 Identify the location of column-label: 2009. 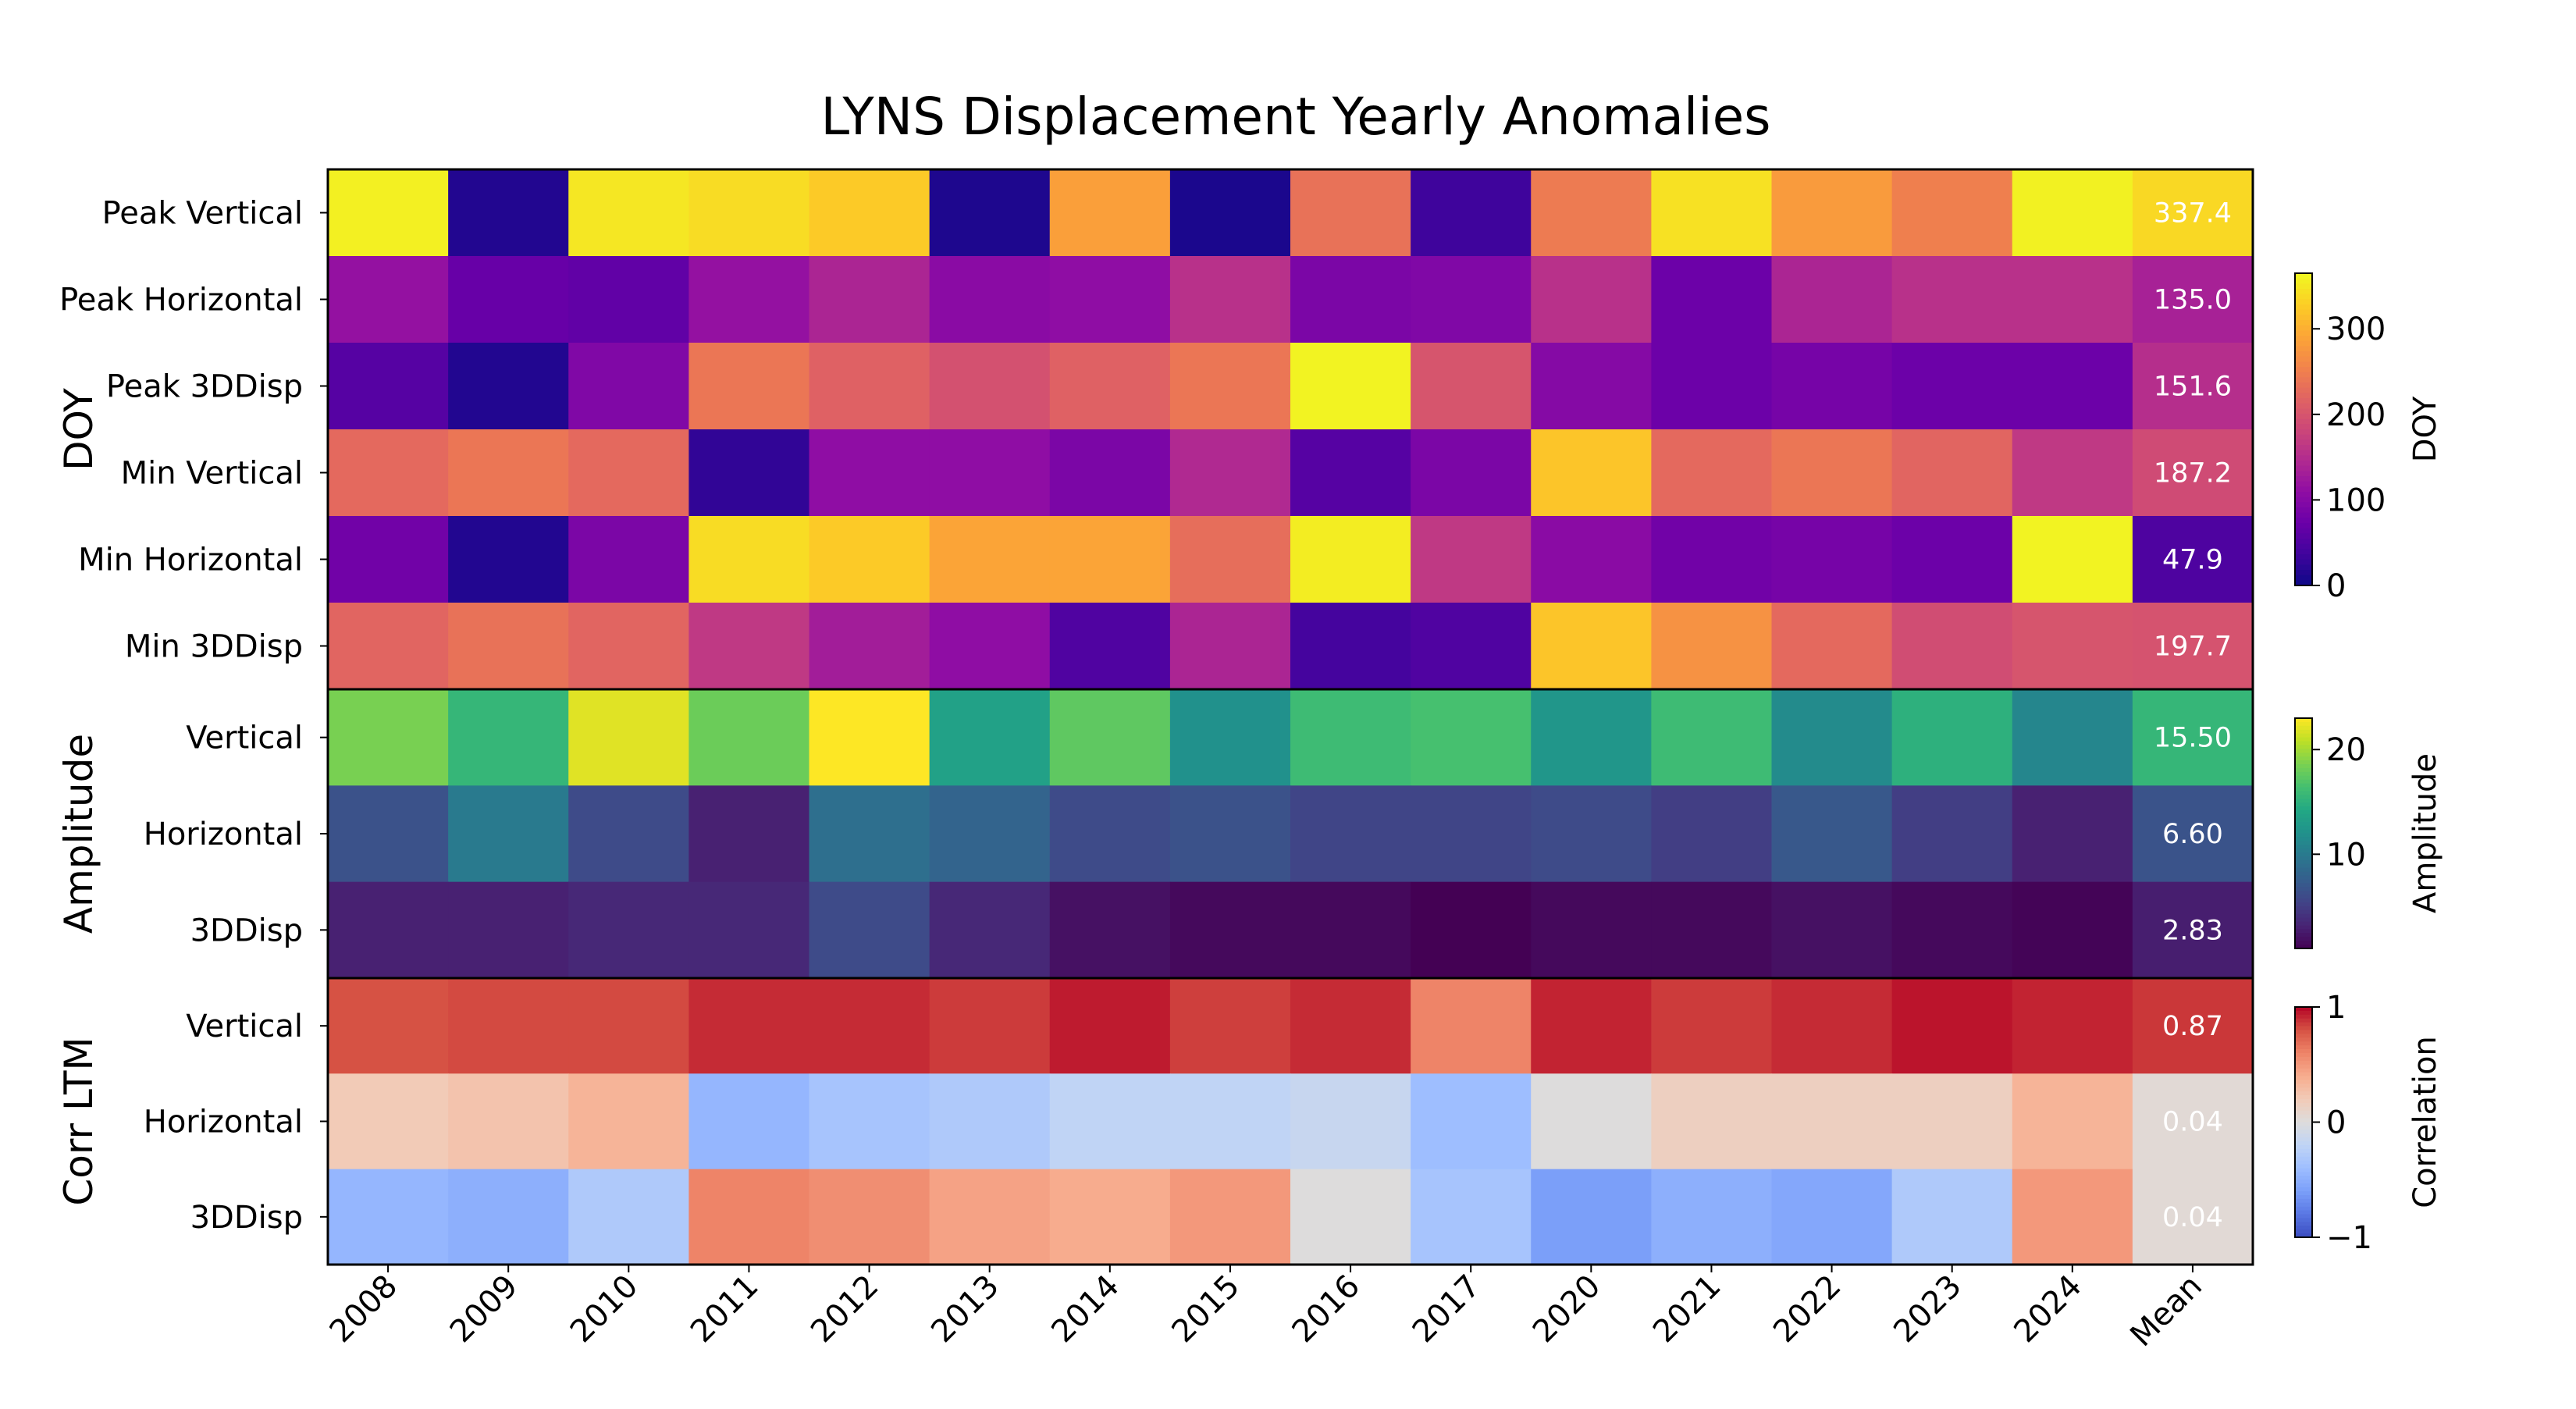
(484, 1309).